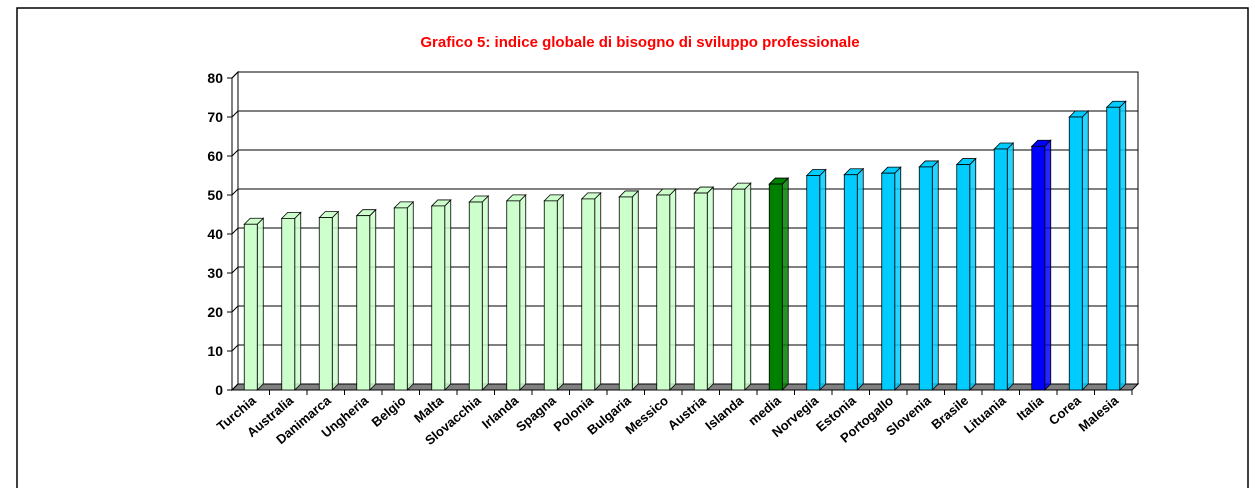 This screenshot has width=1255, height=493. Describe the element at coordinates (215, 234) in the screenshot. I see `y-tick-label: 40` at that location.